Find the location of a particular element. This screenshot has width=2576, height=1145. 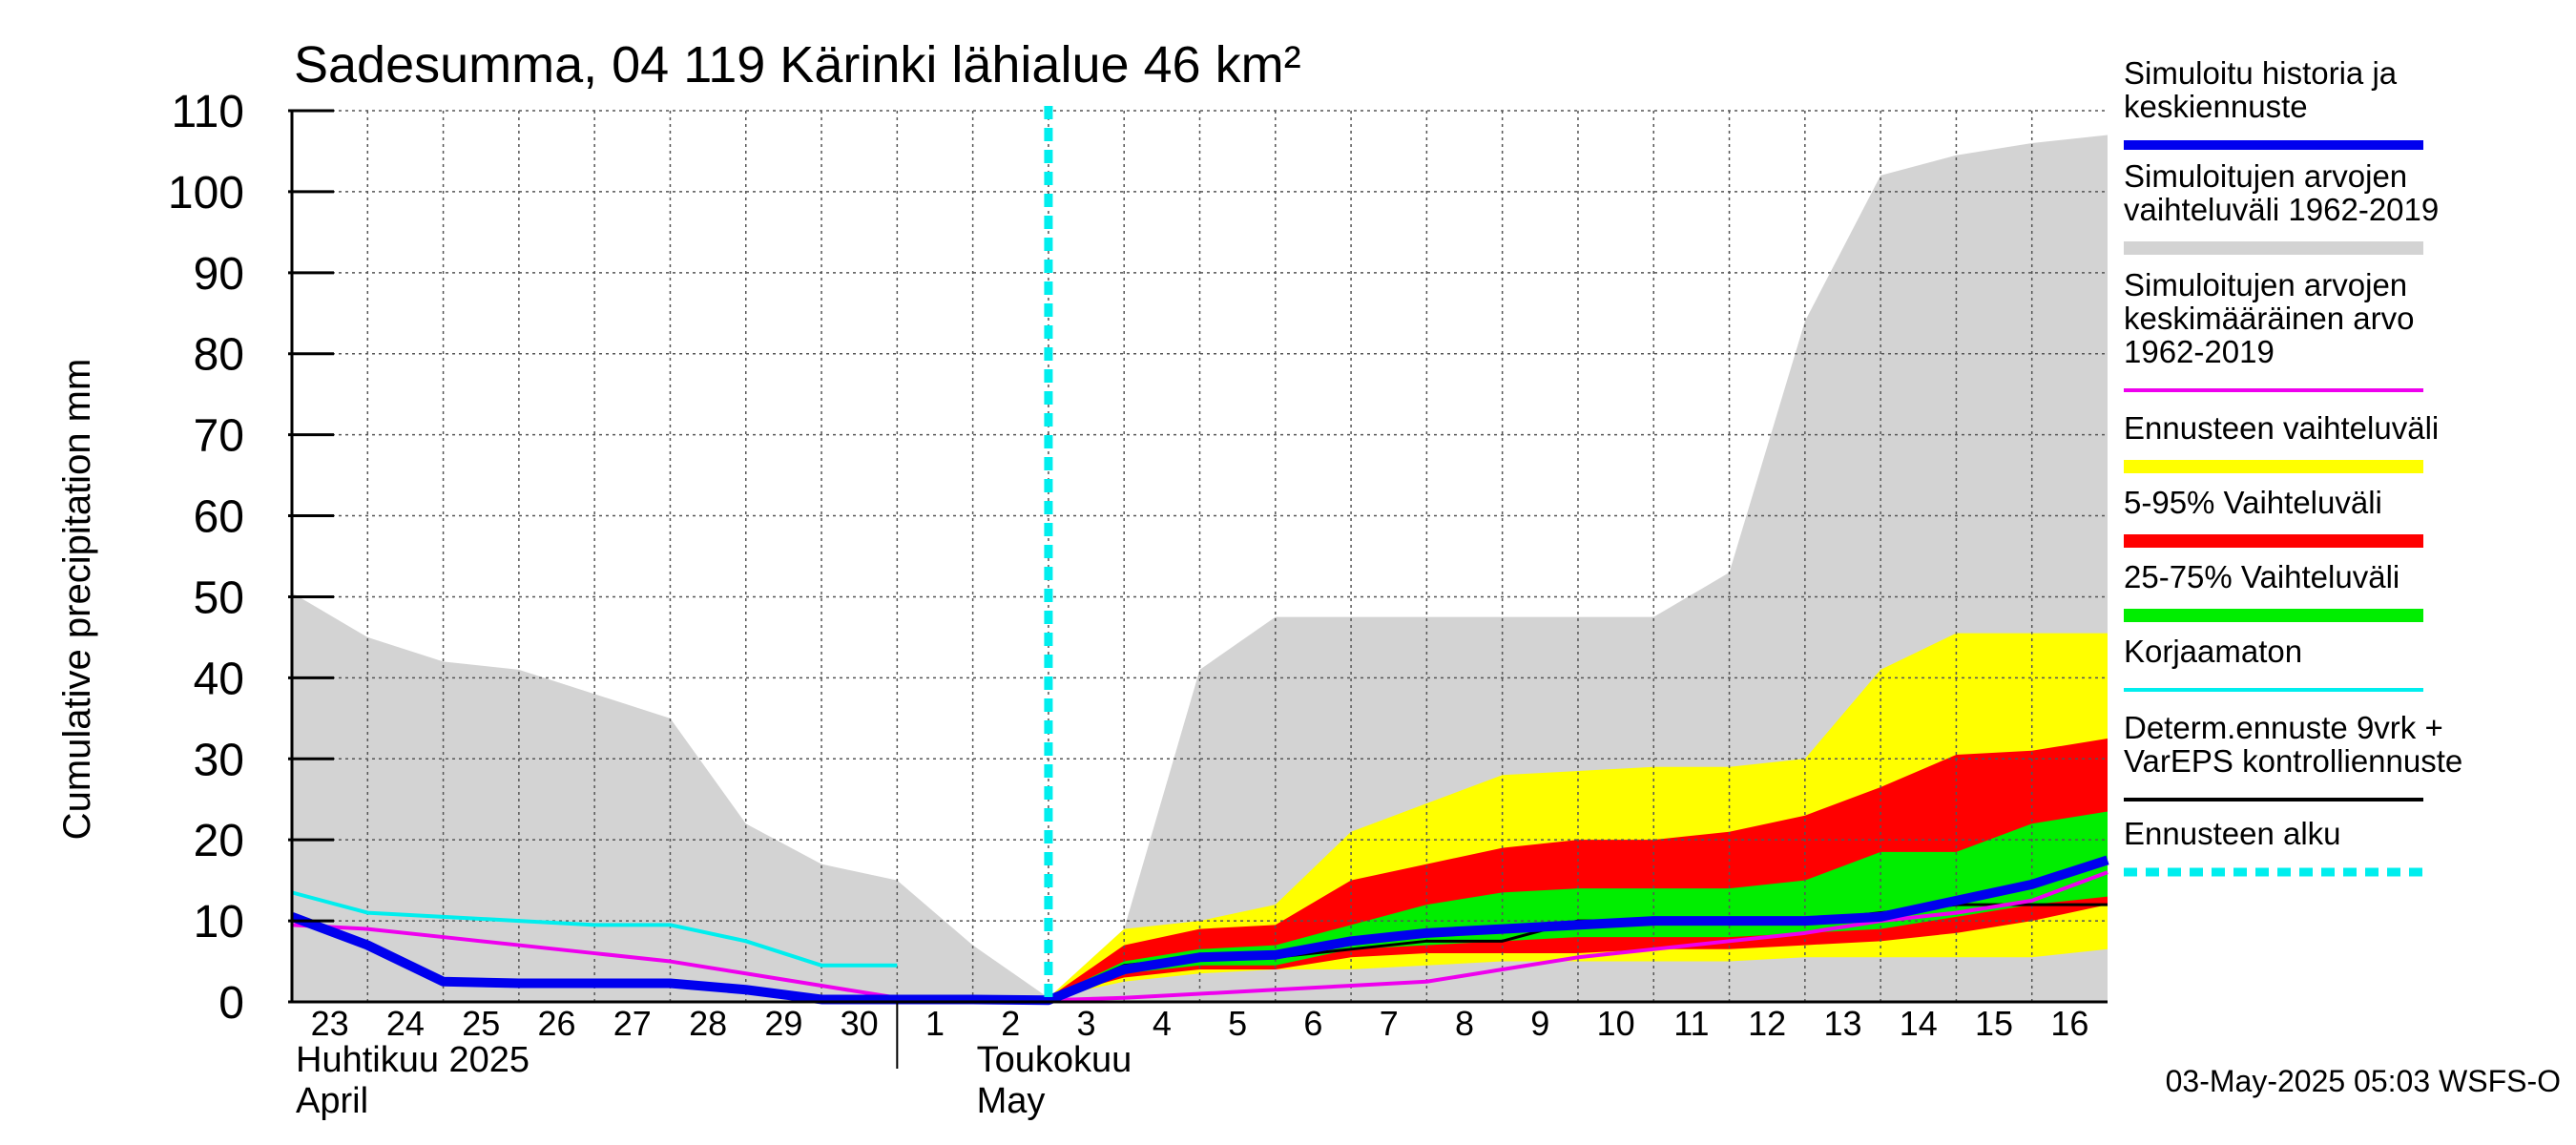

month-label: Huhtikuu 2025 is located at coordinates (413, 1060).